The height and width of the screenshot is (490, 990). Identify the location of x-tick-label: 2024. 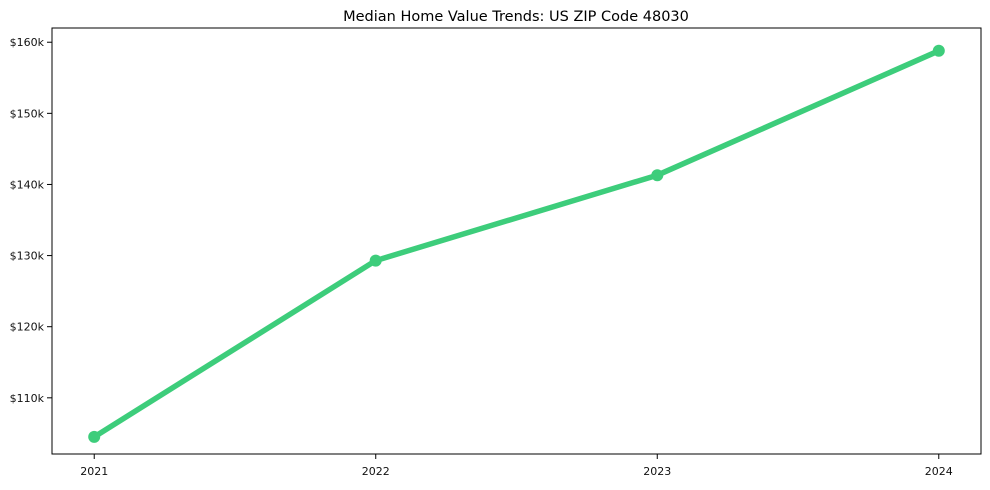
(939, 471).